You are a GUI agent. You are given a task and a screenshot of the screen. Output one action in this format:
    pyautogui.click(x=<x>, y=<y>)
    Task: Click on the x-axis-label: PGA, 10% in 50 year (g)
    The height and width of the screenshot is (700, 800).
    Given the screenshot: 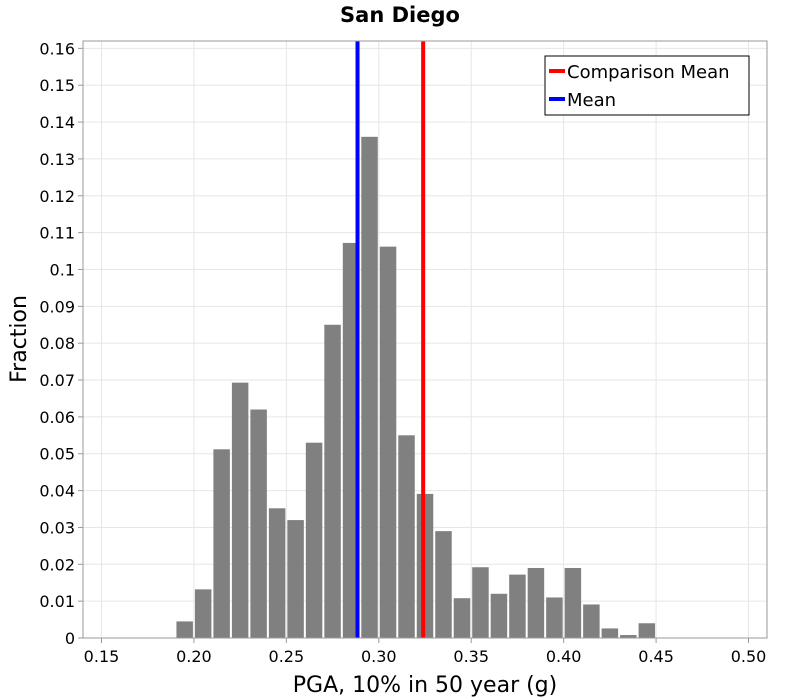 What is the action you would take?
    pyautogui.click(x=425, y=685)
    